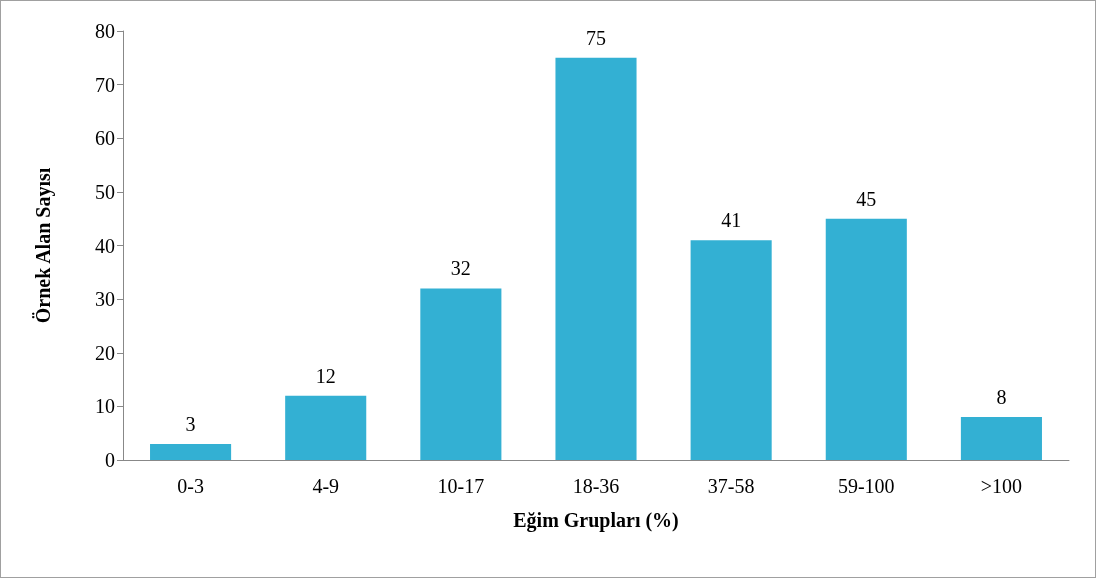 This screenshot has width=1096, height=578. I want to click on y-tick-label: 0, so click(110, 460).